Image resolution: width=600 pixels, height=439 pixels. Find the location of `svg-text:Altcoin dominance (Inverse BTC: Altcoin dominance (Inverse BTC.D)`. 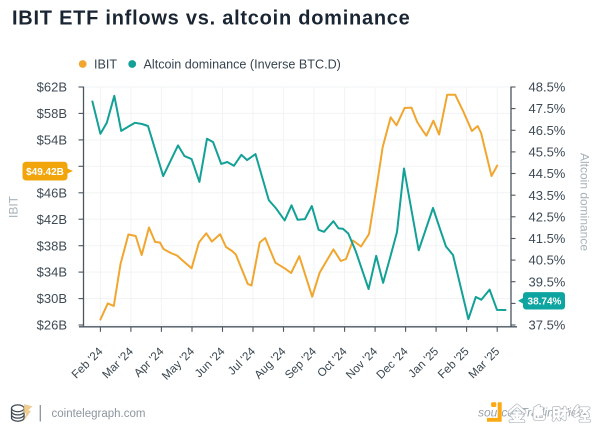

svg-text:Altcoin dominance (Inverse BTC: Altcoin dominance (Inverse BTC.D) is located at coordinates (242, 65).